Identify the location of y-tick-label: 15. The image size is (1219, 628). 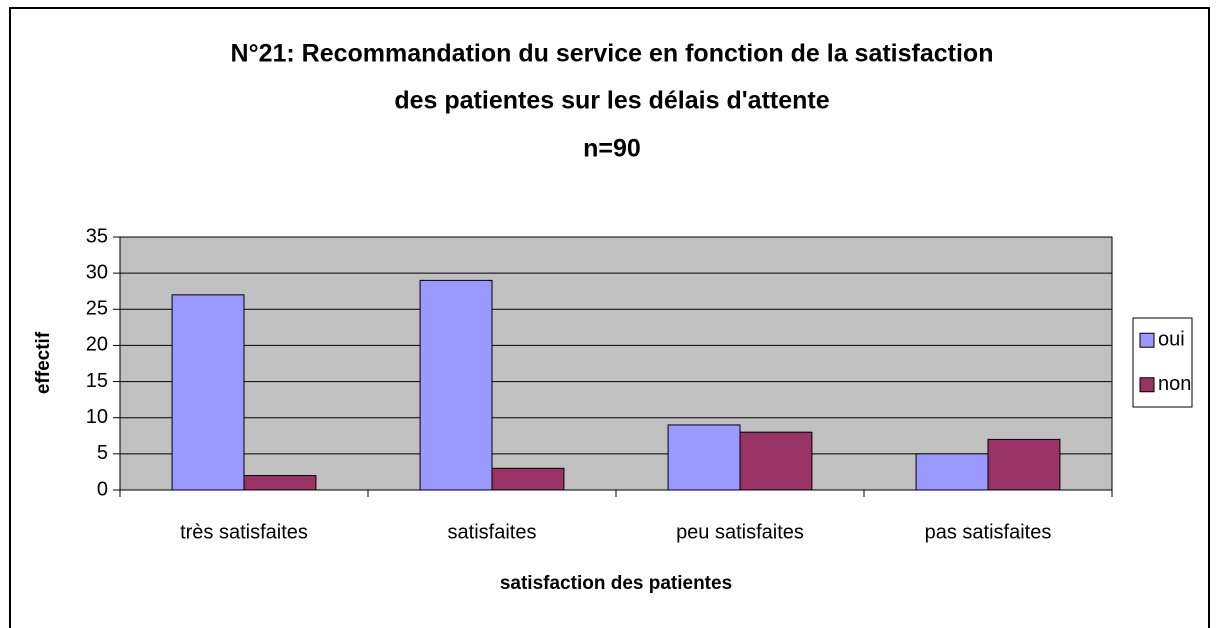
(97, 381).